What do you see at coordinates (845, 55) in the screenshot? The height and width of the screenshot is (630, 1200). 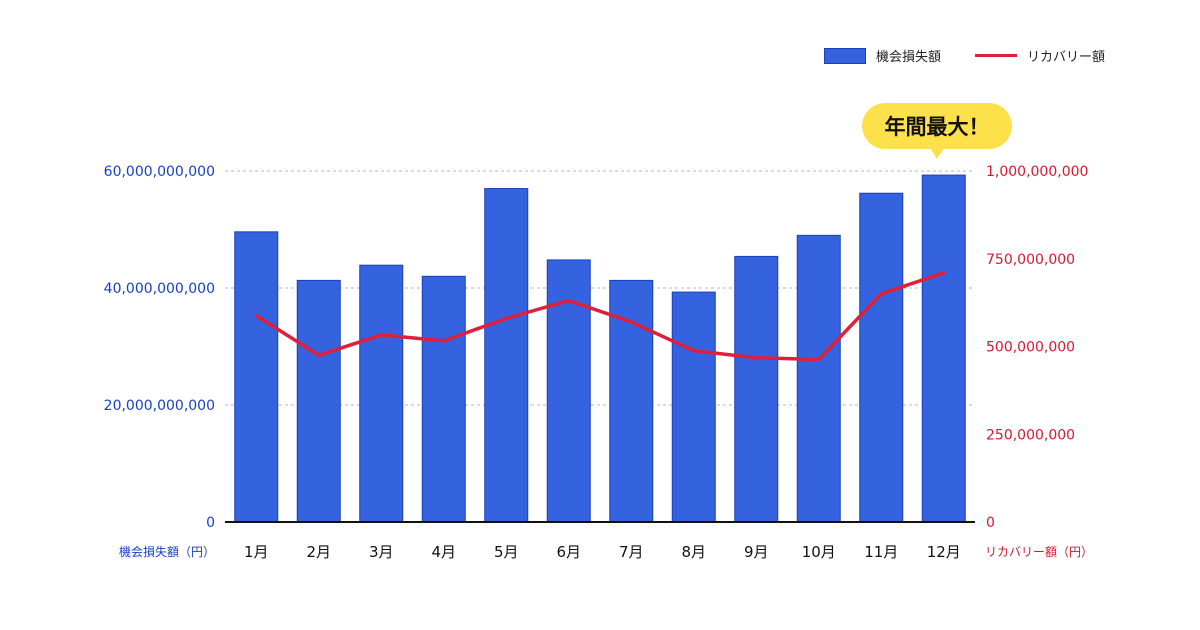 I see `legend-bar-swatch` at bounding box center [845, 55].